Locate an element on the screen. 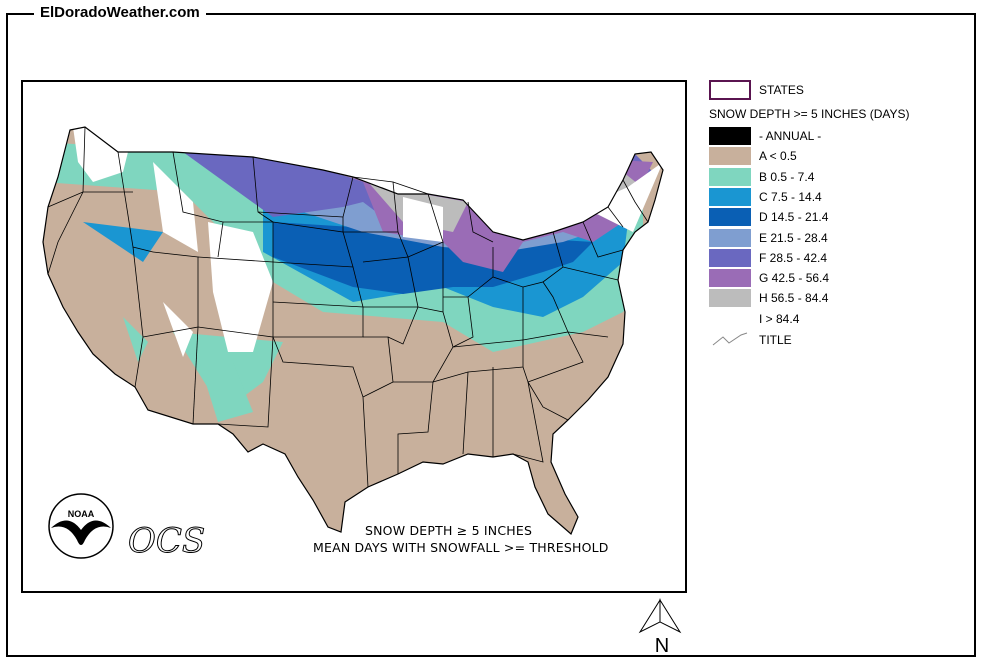  legend-title-label: TITLE is located at coordinates (775, 340).